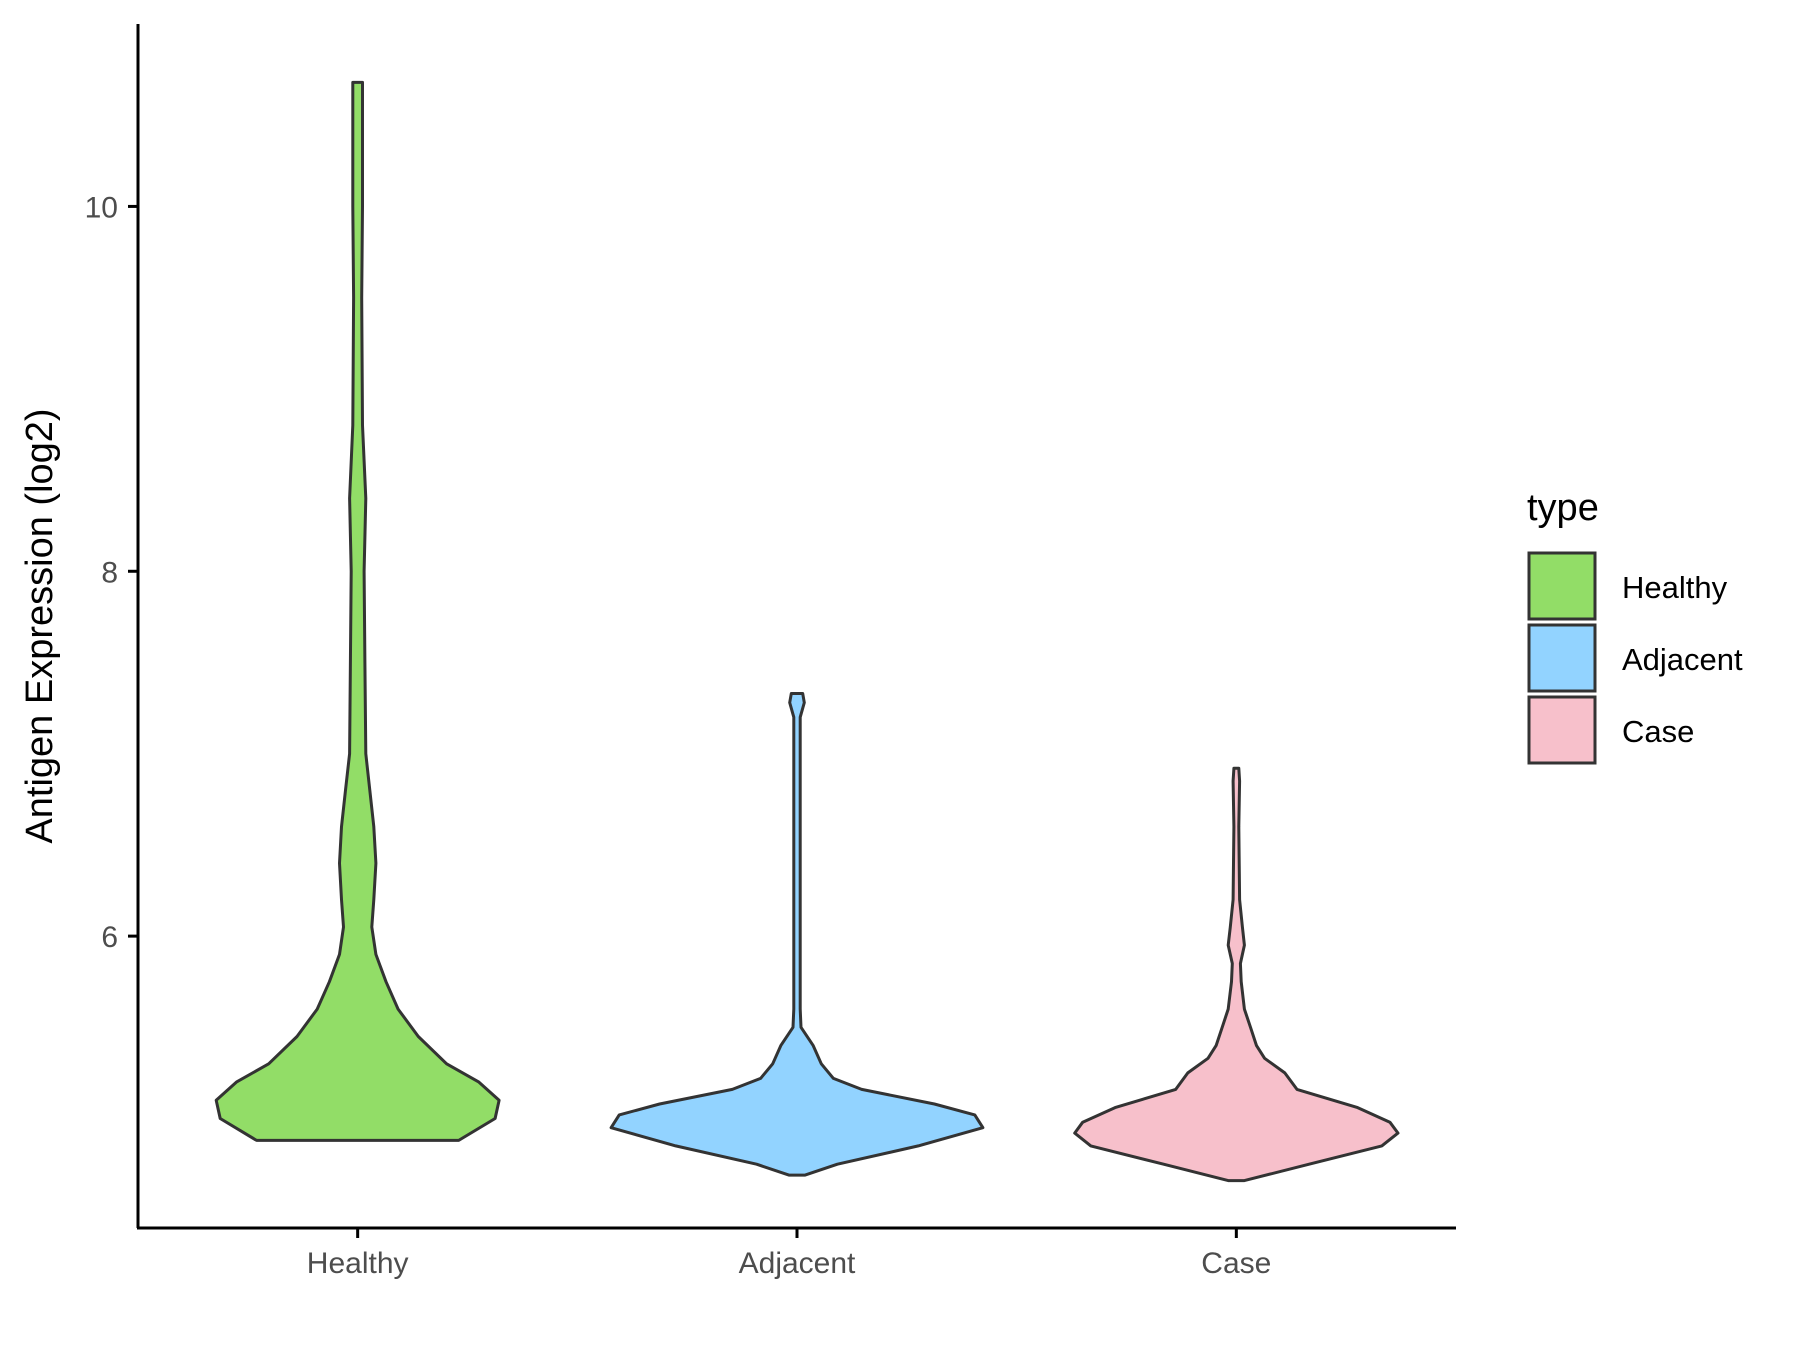 Image resolution: width=1800 pixels, height=1350 pixels. What do you see at coordinates (1562, 730) in the screenshot?
I see `legend-key-case` at bounding box center [1562, 730].